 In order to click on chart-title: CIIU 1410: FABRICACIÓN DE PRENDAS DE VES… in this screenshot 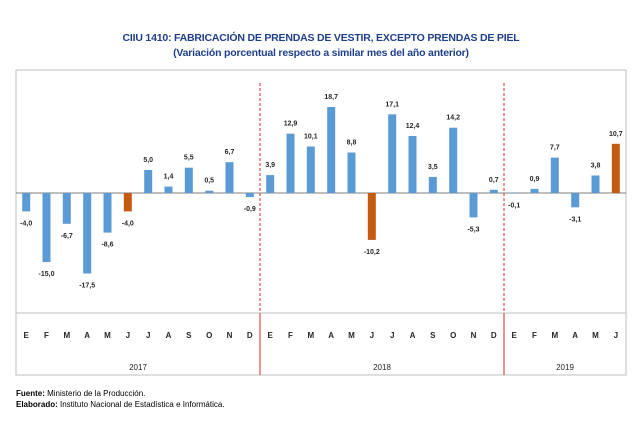, I will do `click(321, 38)`.